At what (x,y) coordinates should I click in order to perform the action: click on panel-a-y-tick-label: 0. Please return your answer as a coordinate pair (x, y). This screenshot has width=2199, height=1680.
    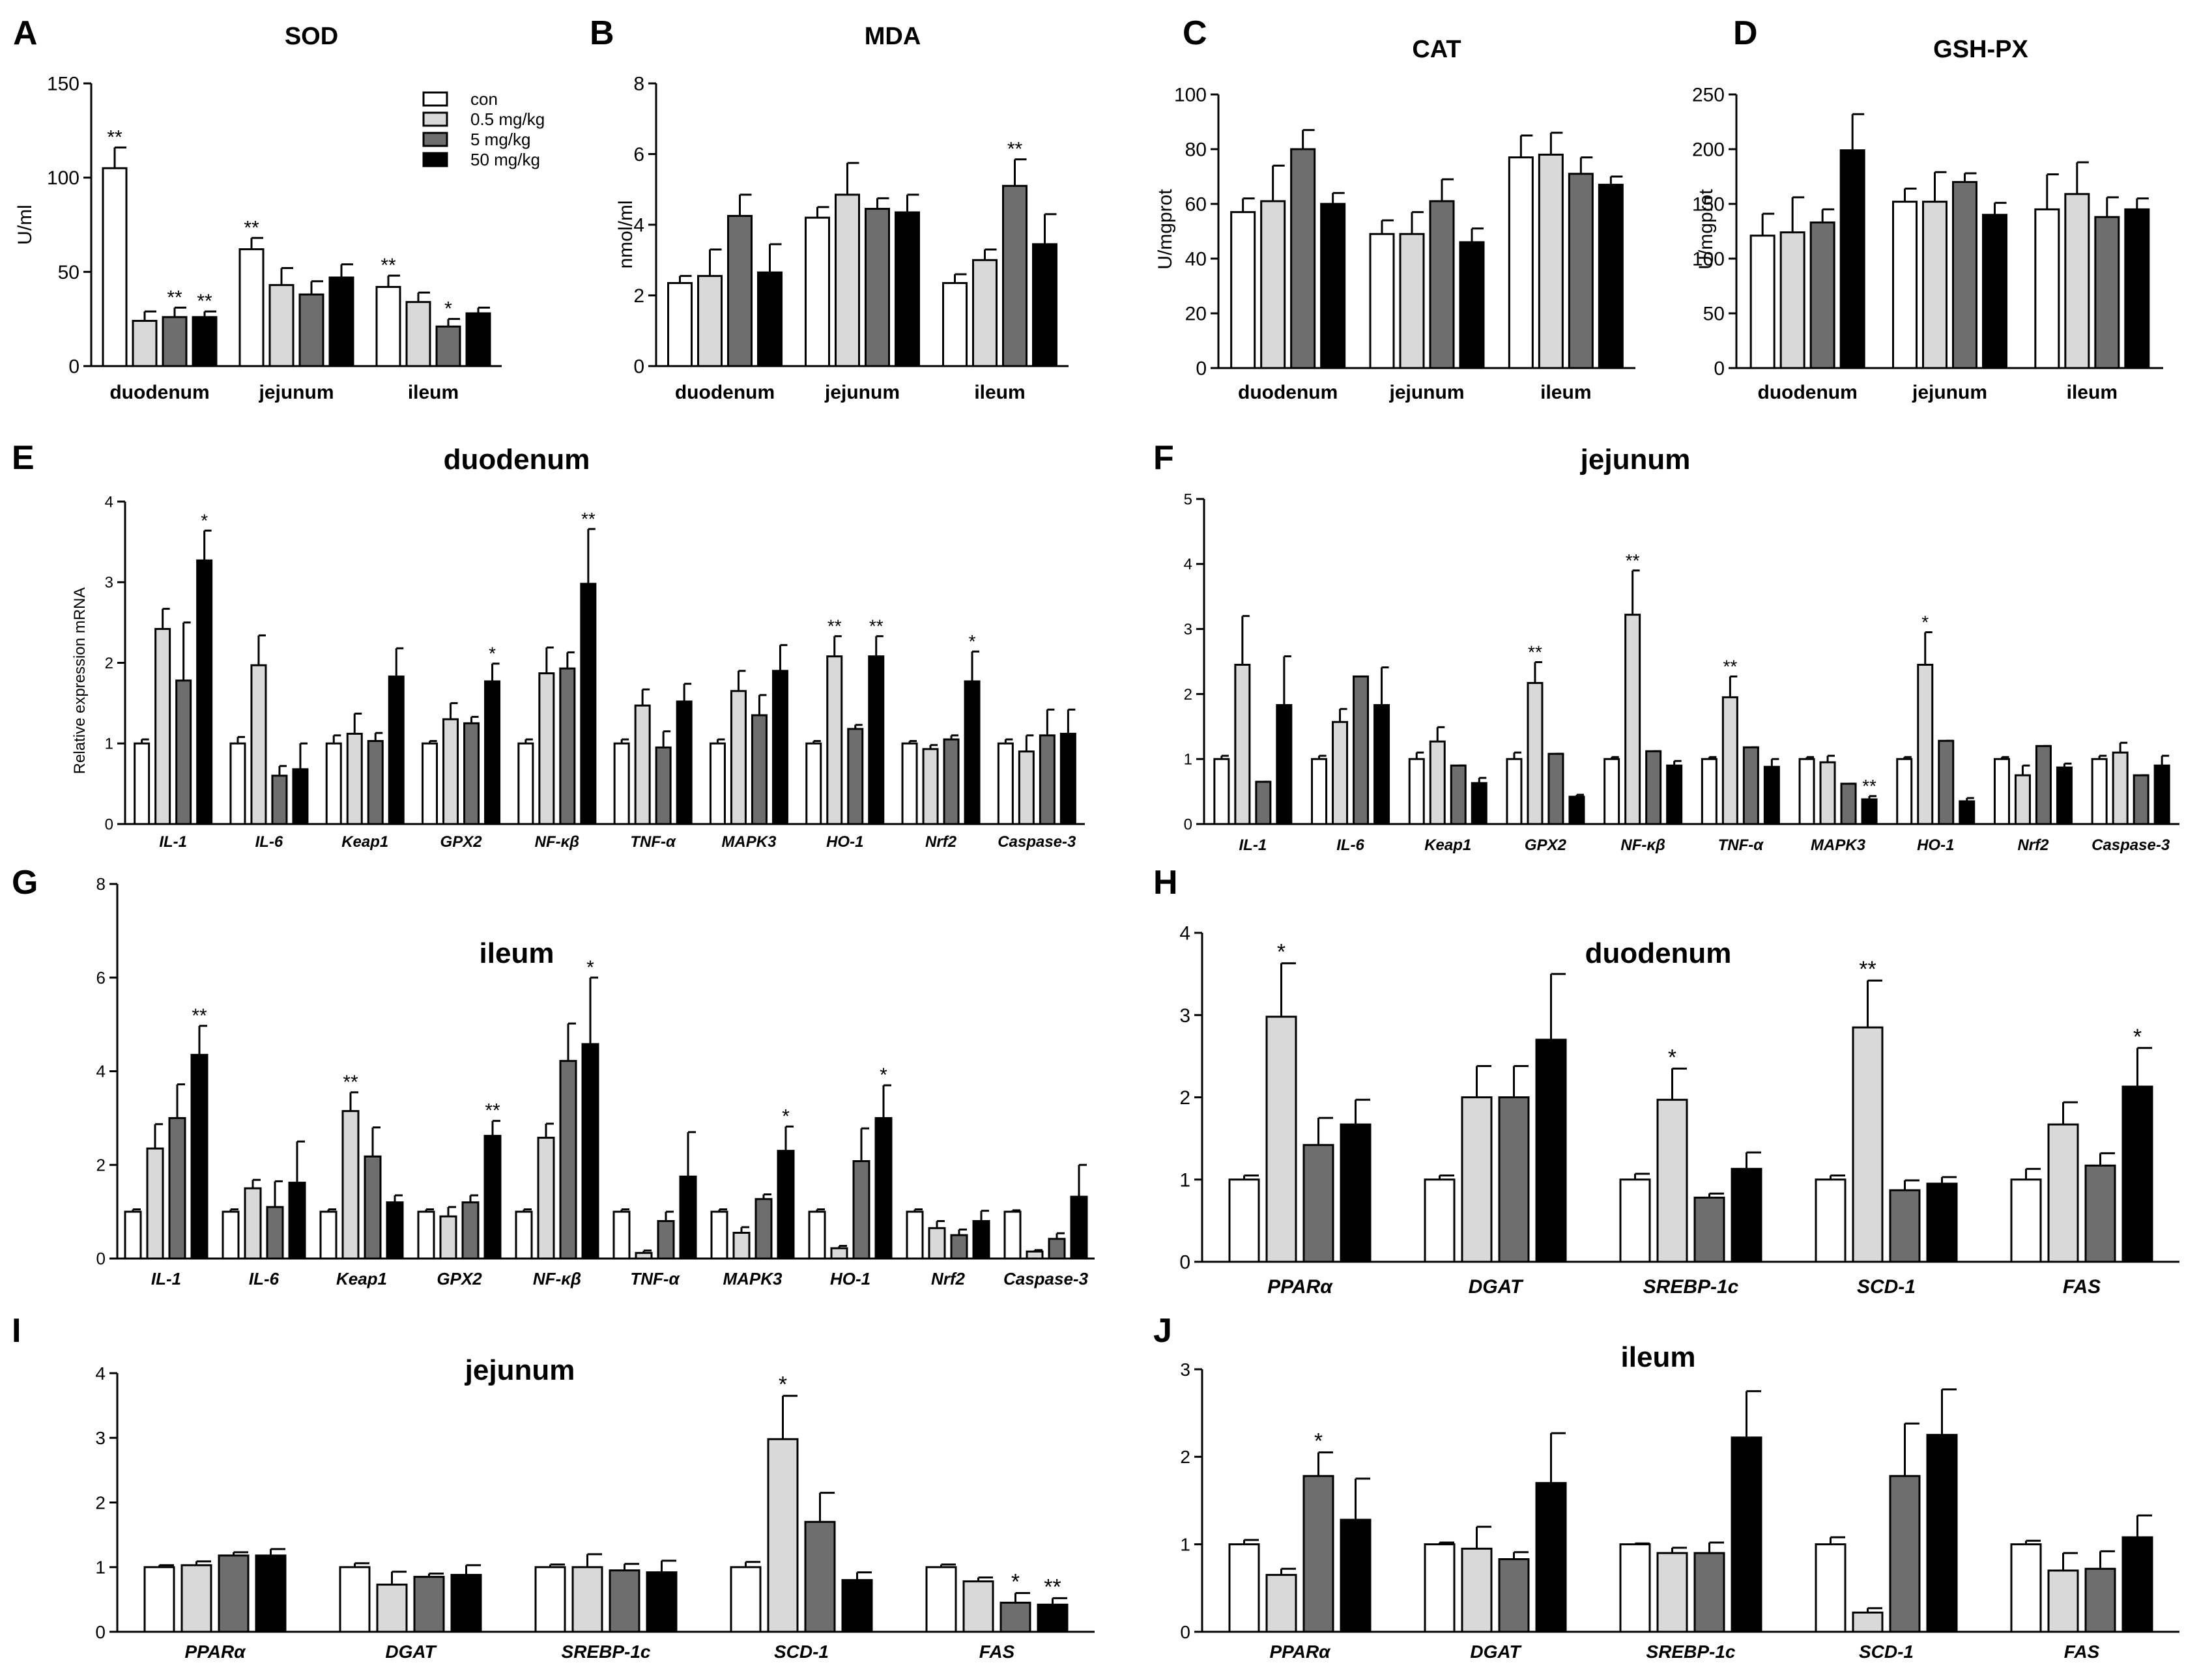
    Looking at the image, I should click on (73, 367).